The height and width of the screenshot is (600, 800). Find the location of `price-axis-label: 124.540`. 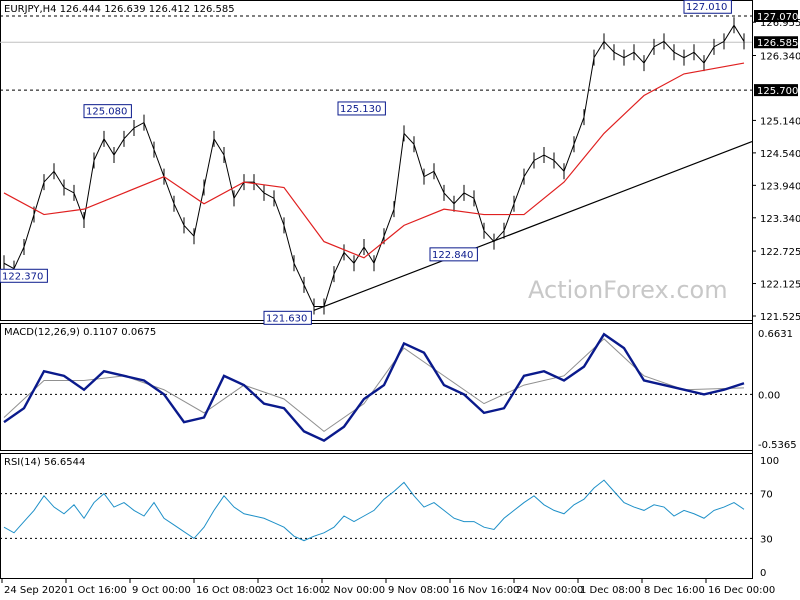

price-axis-label: 124.540 is located at coordinates (780, 154).